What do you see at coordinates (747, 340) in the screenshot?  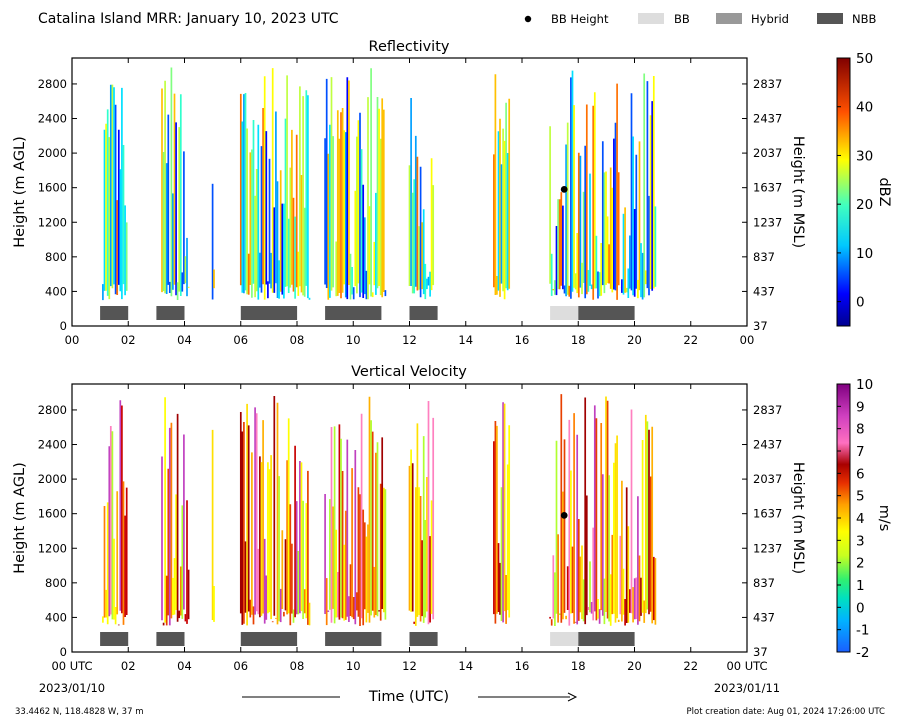 I see `x-tick-label: 00` at bounding box center [747, 340].